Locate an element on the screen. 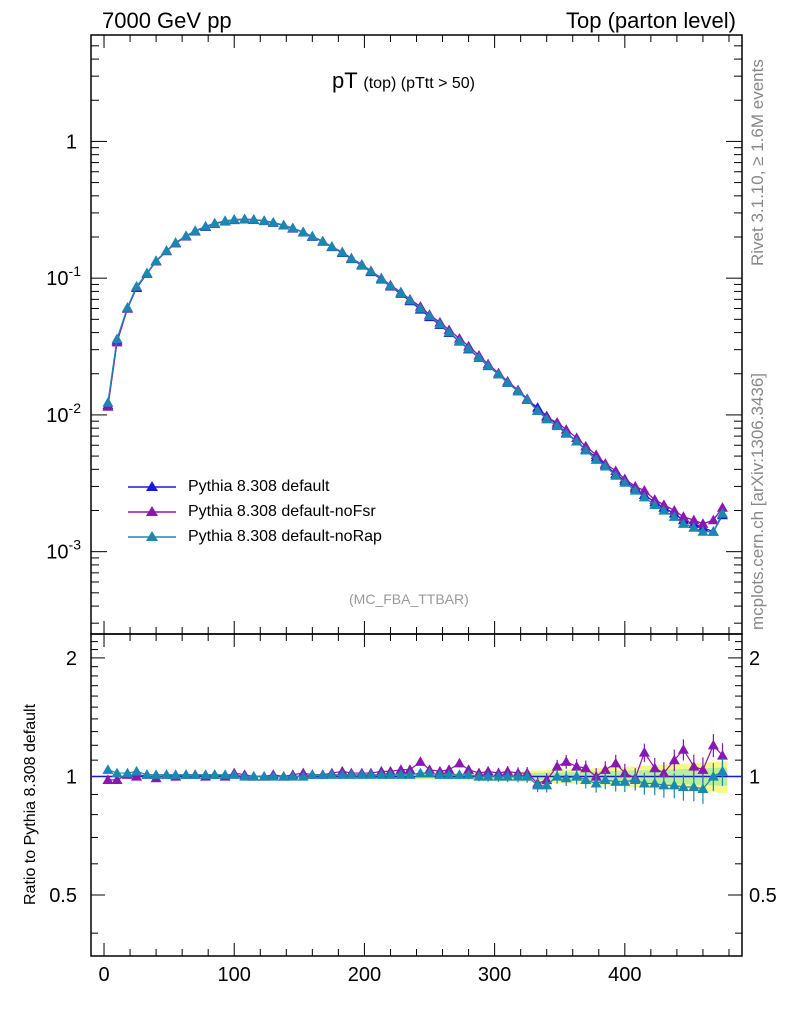  legend-item-nofsr: Pythia 8.308 default-noFsr is located at coordinates (278, 512).